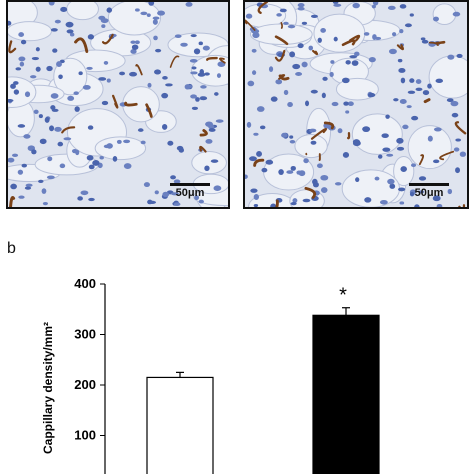 This screenshot has height=474, width=474. What do you see at coordinates (346, 394) in the screenshot?
I see `bar` at bounding box center [346, 394].